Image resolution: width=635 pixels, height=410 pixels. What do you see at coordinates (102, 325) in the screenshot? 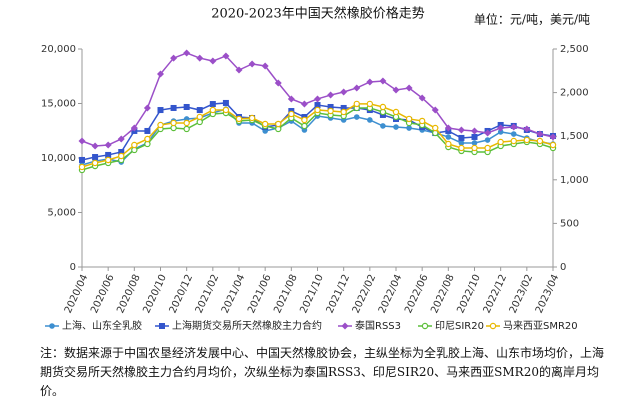
I see `legend-label: 上海、山东全乳胶` at bounding box center [102, 325].